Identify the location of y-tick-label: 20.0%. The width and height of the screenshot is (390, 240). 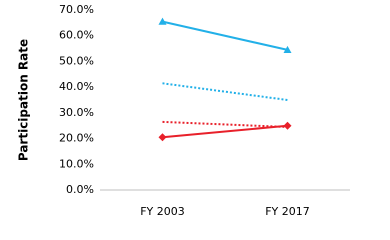
(76, 138).